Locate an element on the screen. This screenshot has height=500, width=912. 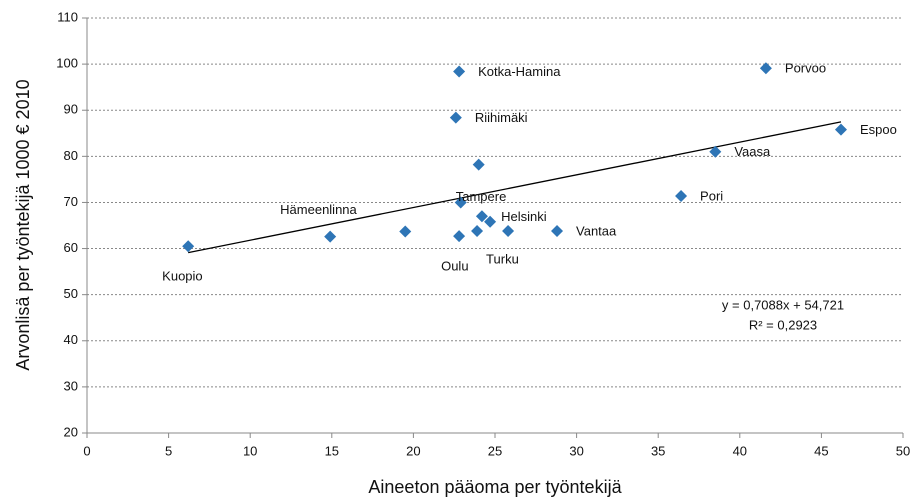
point-label: Kuopio is located at coordinates (182, 276).